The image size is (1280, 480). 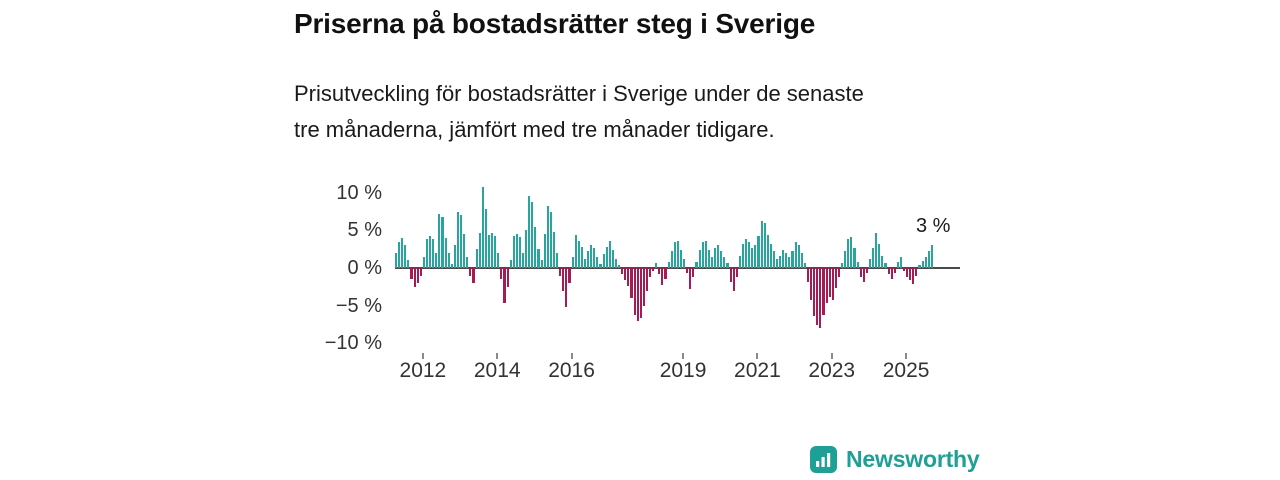 I want to click on y-axis-label: 5 %, so click(x=364, y=230).